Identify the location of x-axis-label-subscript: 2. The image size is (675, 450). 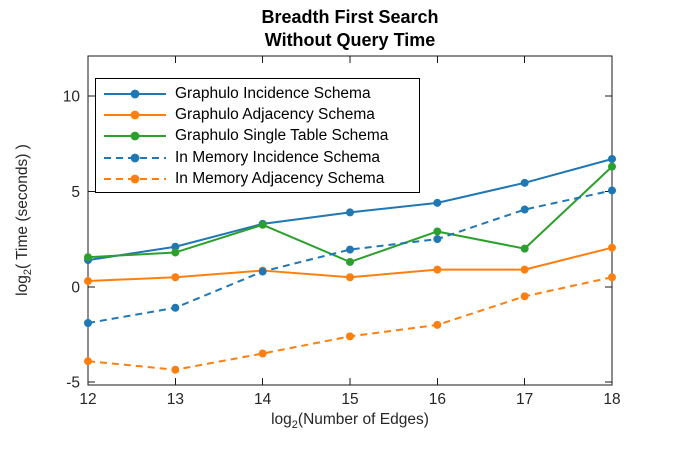
(294, 425).